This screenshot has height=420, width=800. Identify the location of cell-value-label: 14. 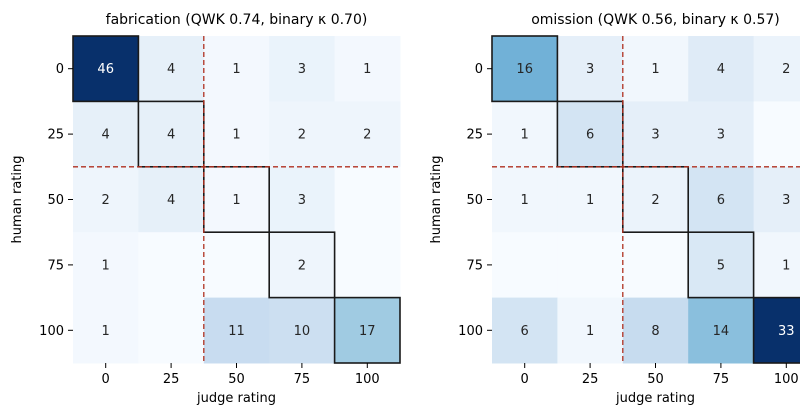
(721, 331).